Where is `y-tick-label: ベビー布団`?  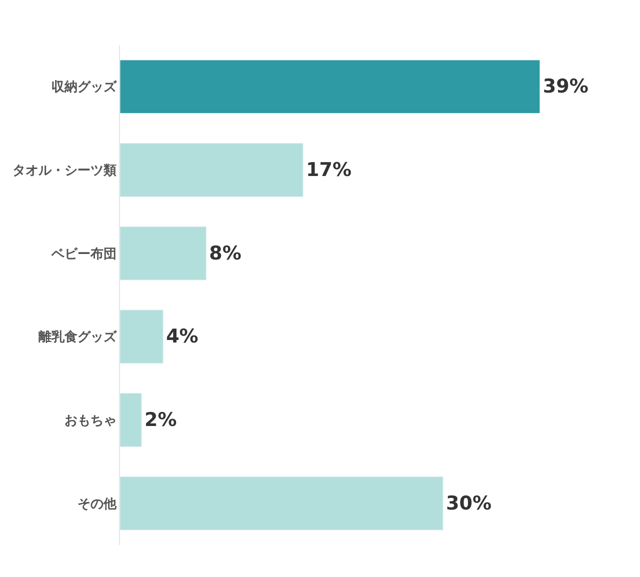 y-tick-label: ベビー布団 is located at coordinates (83, 254).